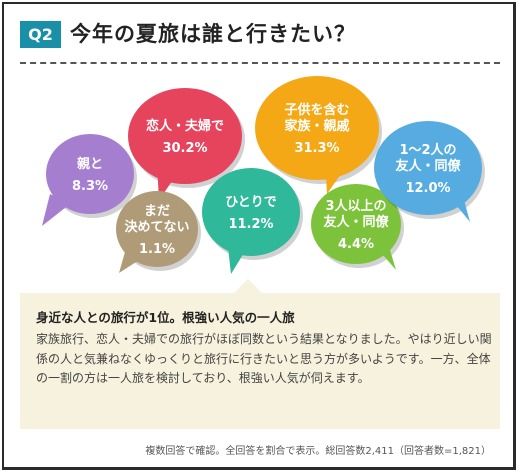  I want to click on bubble-label: 子供を含む, so click(316, 110).